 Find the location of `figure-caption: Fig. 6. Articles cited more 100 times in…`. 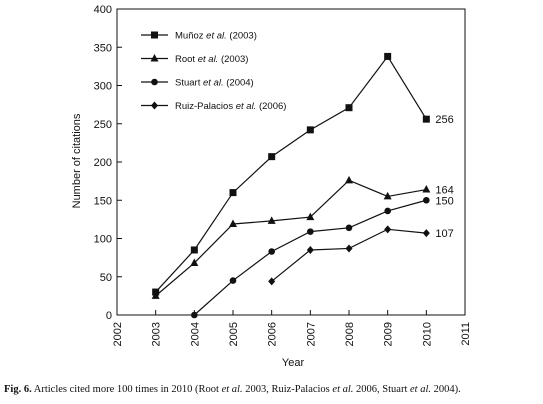

figure-caption: Fig. 6. Articles cited more 100 times in… is located at coordinates (273, 389).